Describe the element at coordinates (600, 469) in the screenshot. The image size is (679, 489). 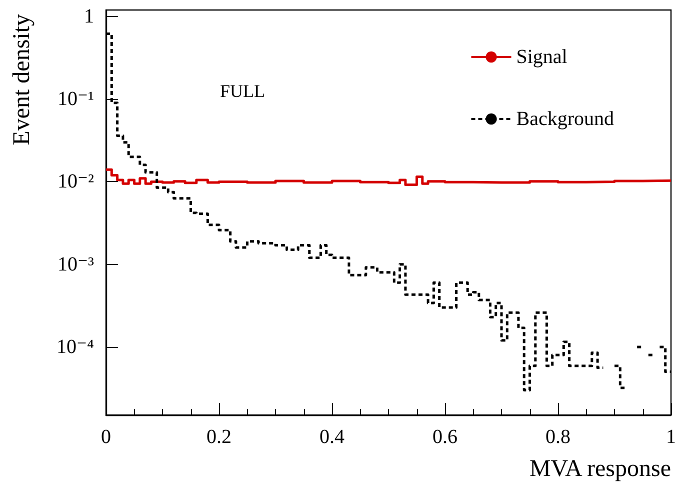
I see `x-axis-title: MVA response` at that location.